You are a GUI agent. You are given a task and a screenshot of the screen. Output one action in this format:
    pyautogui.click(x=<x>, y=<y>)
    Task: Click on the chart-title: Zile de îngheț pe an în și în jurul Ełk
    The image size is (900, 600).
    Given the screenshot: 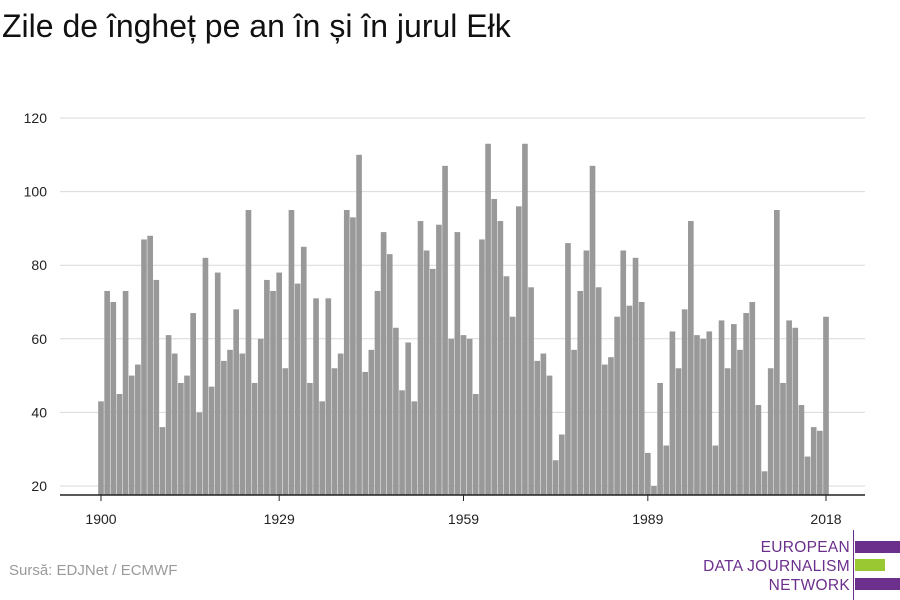 What is the action you would take?
    pyautogui.click(x=256, y=26)
    